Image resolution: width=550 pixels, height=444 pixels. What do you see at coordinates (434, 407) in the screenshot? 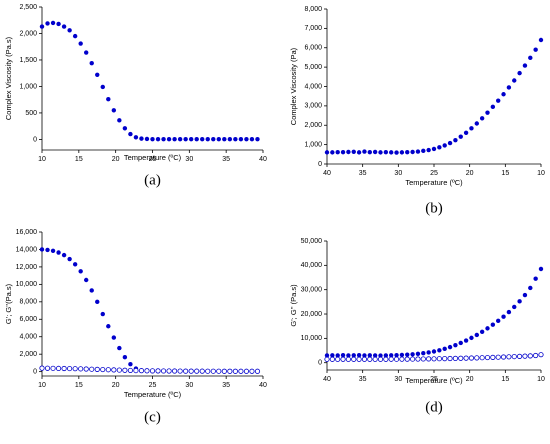
I see `panel-label: (d)` at bounding box center [434, 407].